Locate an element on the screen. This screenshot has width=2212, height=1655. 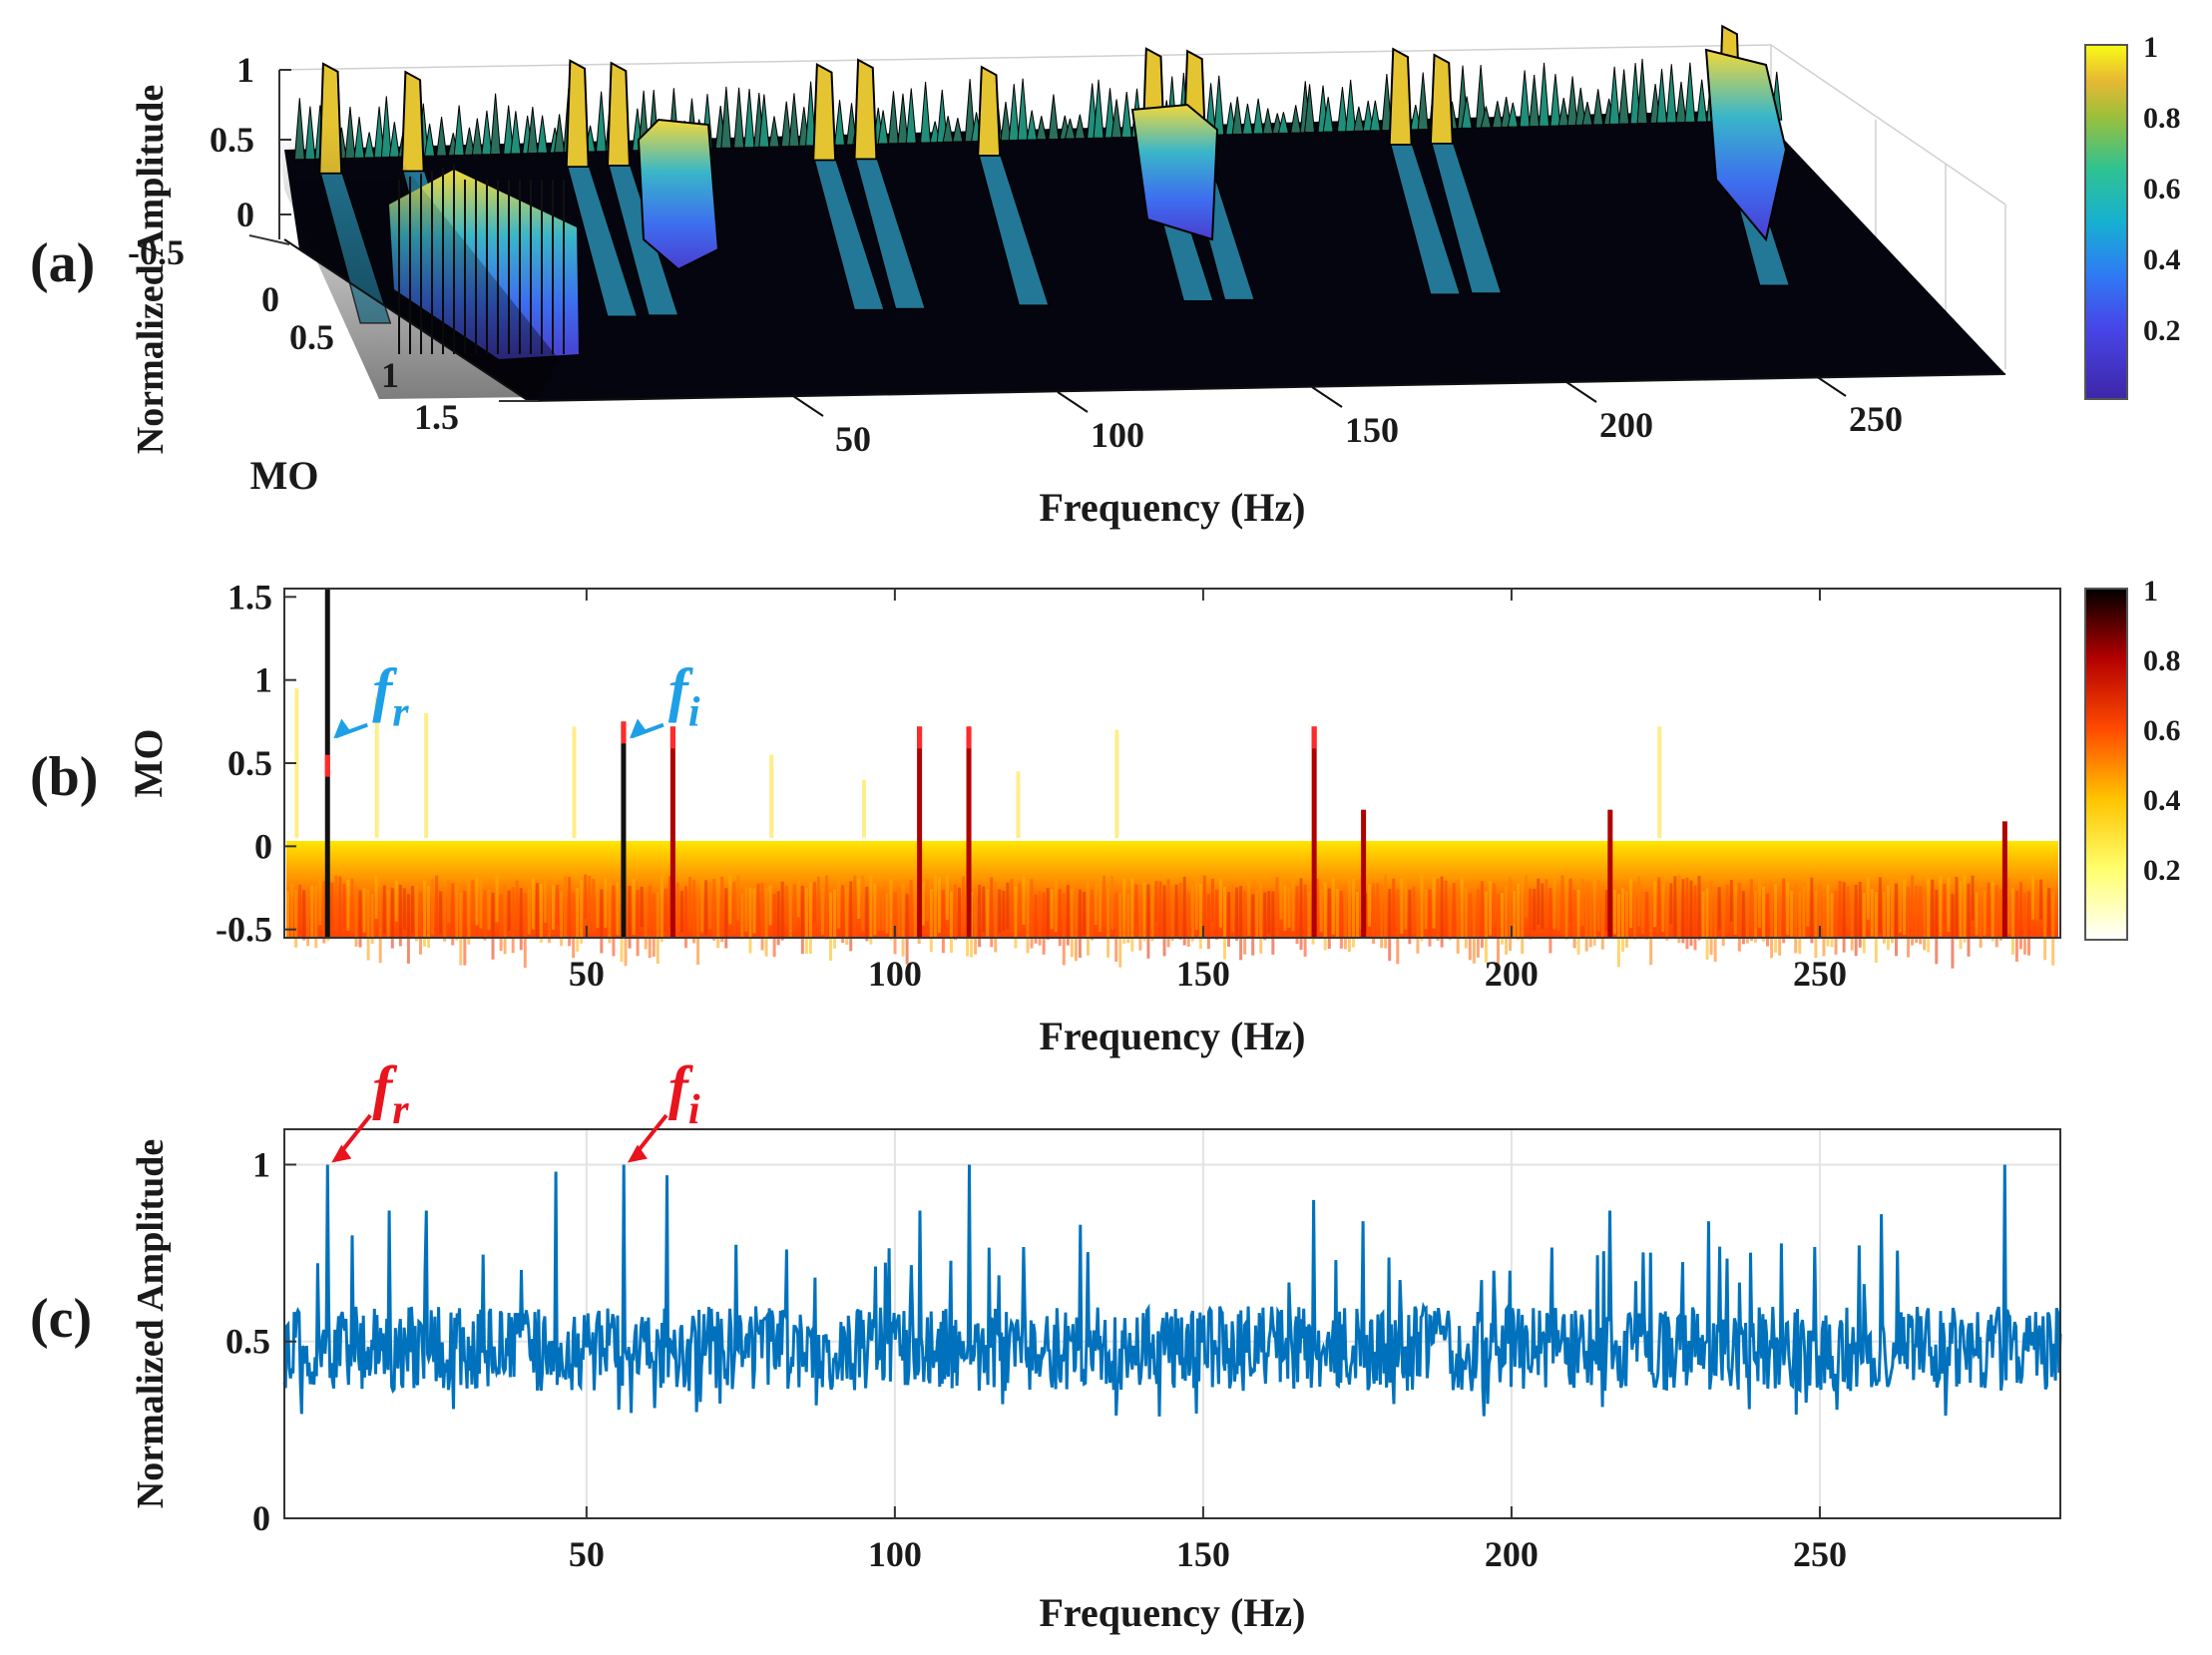
freq-tick-label-3d: 150 is located at coordinates (1372, 430).